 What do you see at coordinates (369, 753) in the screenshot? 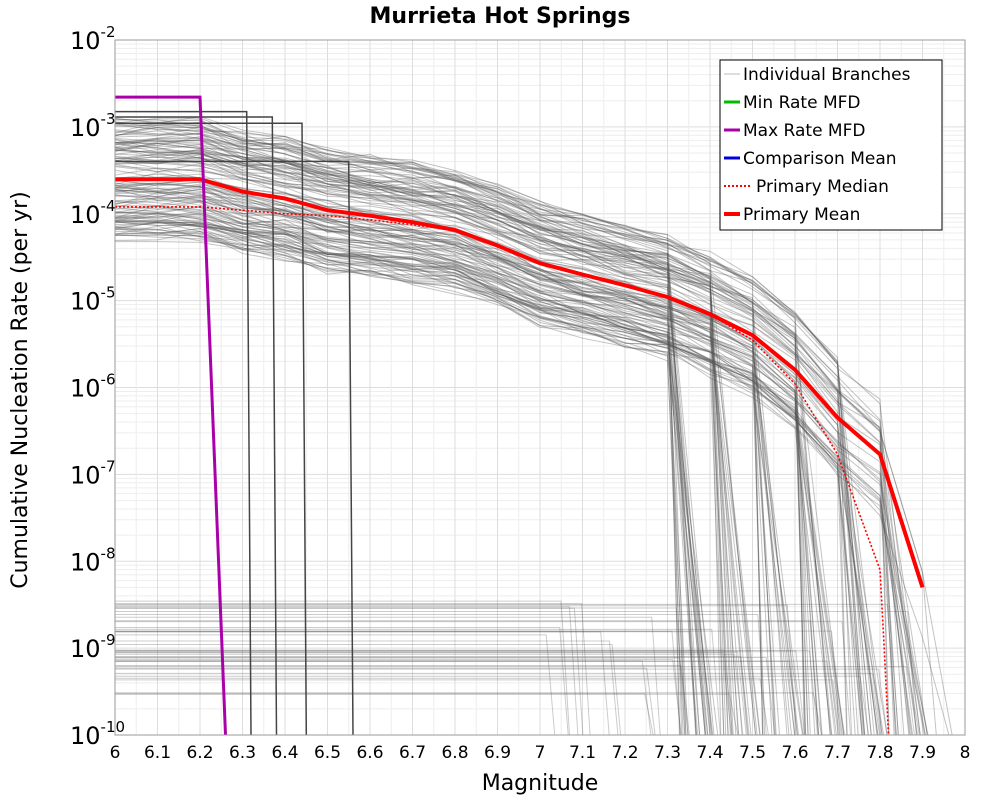
I see `x-tick-label: 6.6` at bounding box center [369, 753].